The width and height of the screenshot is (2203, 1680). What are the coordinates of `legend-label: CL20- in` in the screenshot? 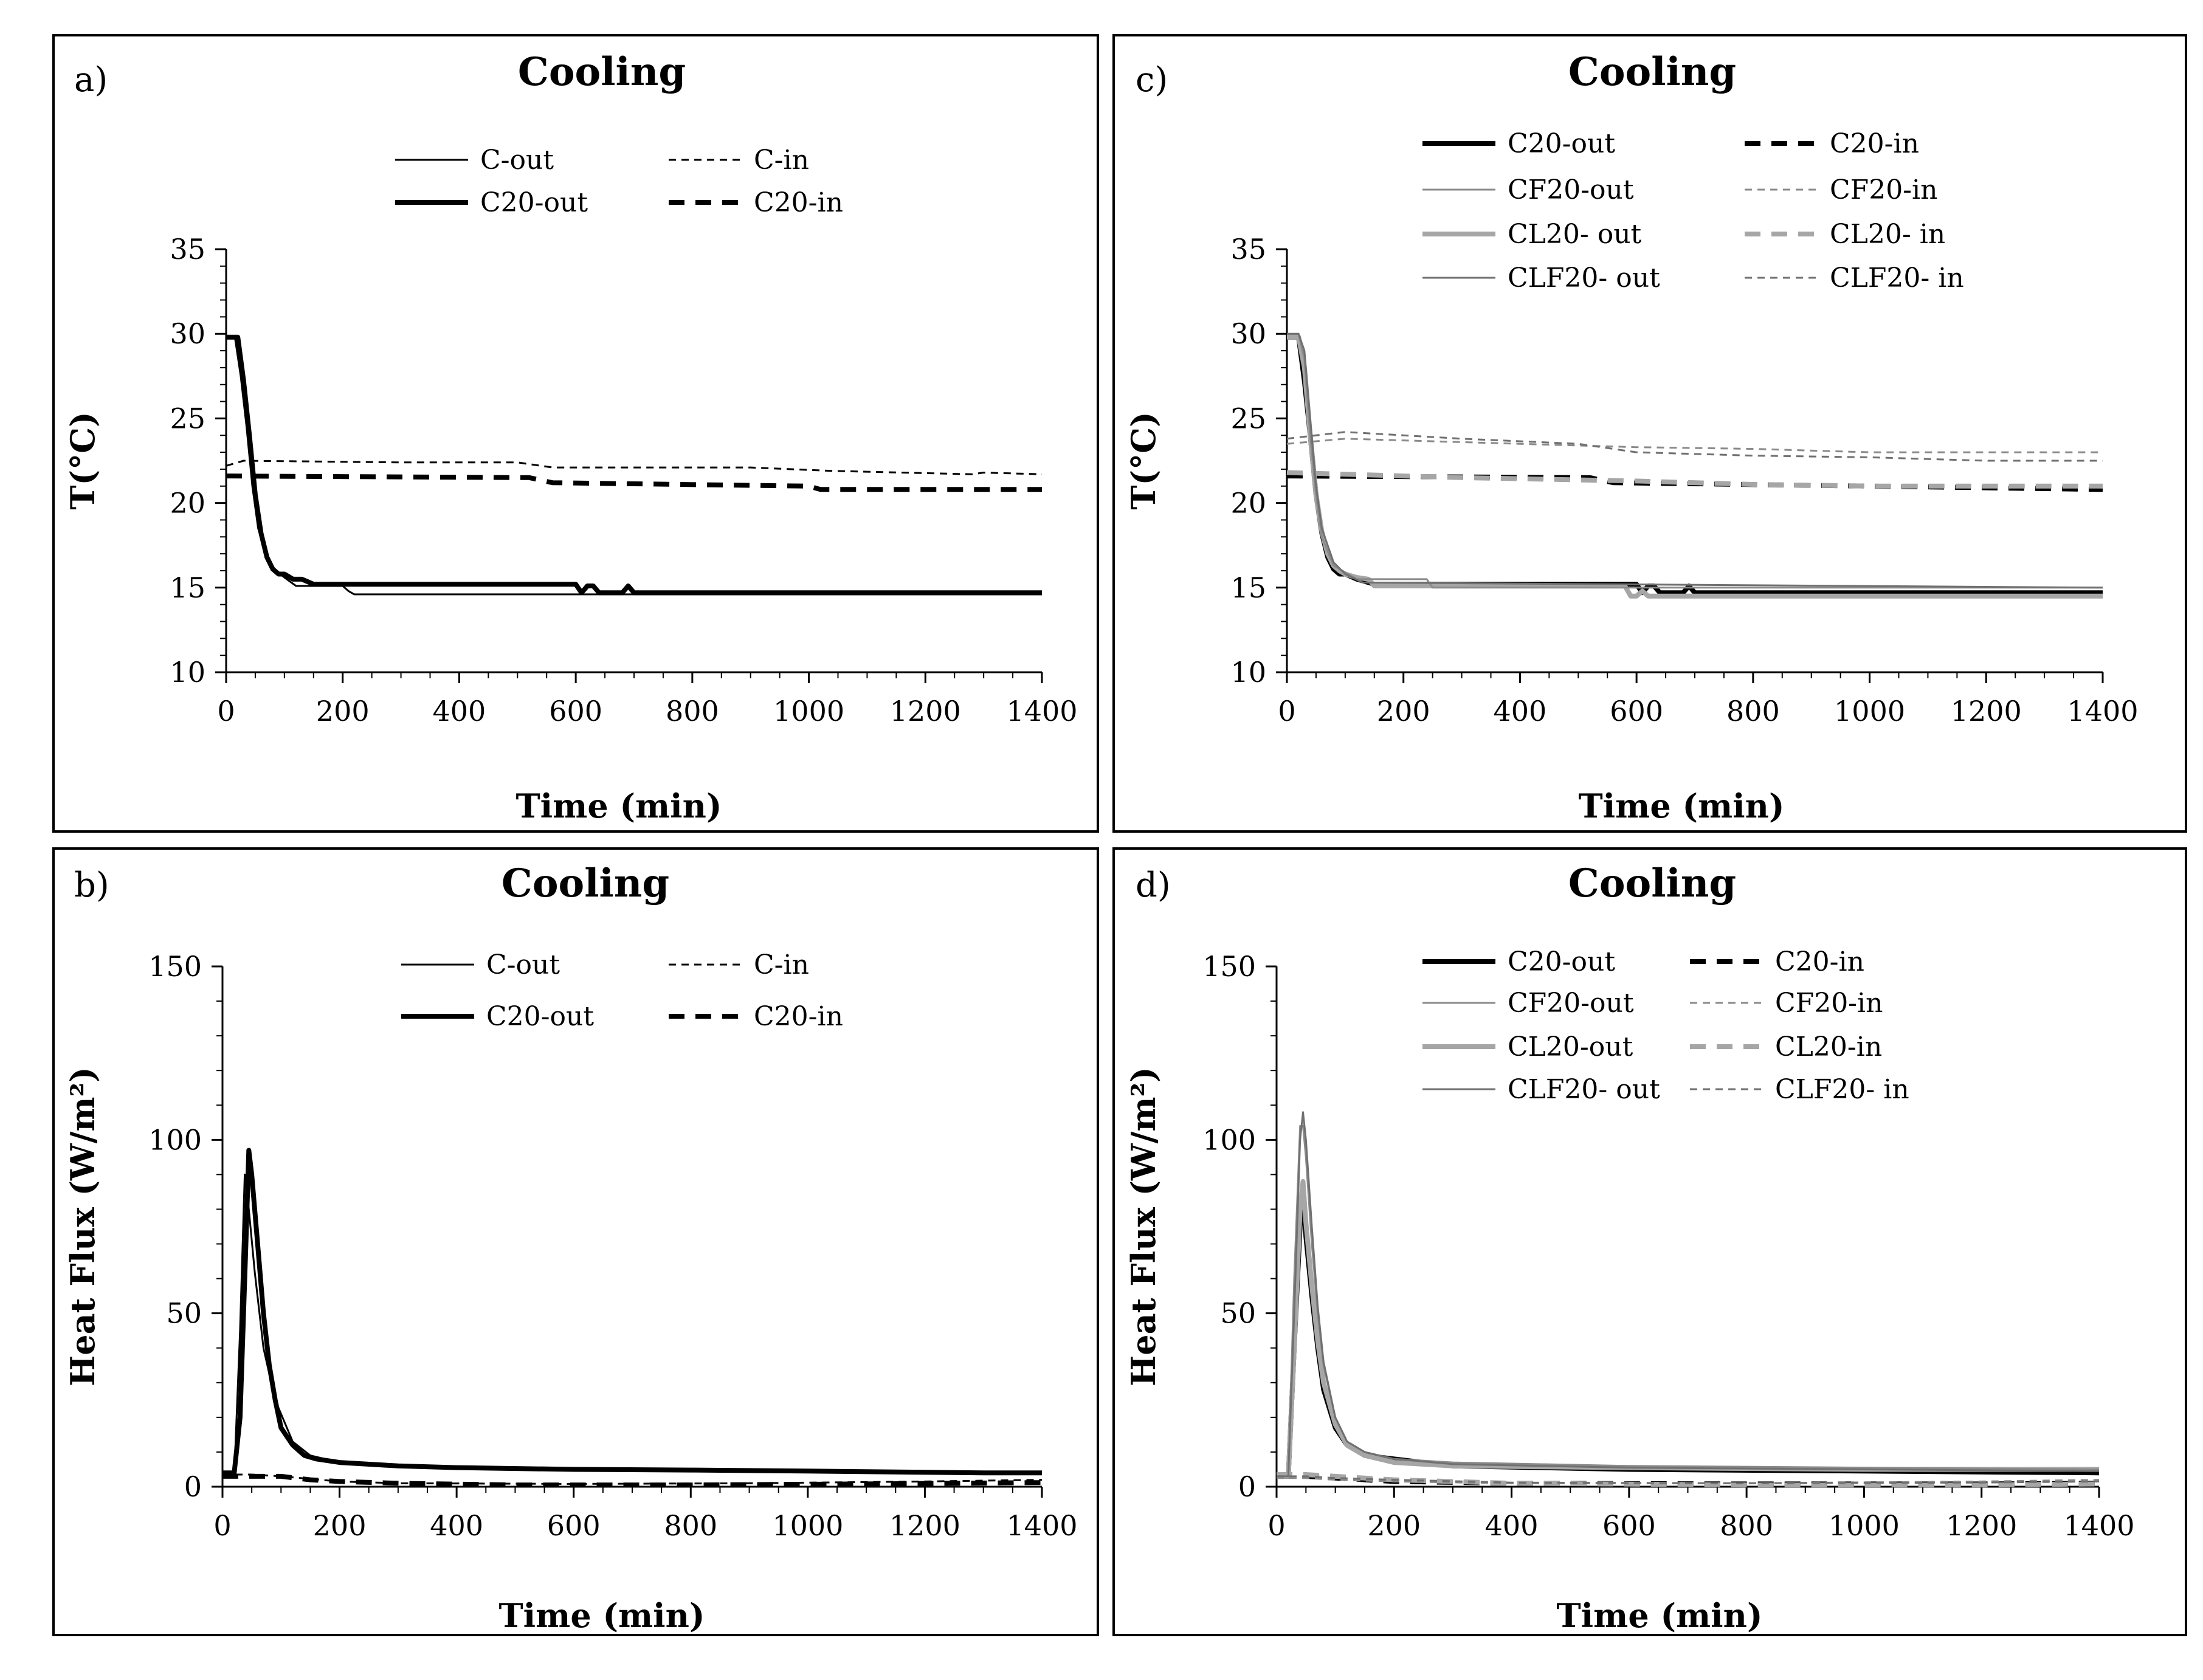 It's located at (1887, 234).